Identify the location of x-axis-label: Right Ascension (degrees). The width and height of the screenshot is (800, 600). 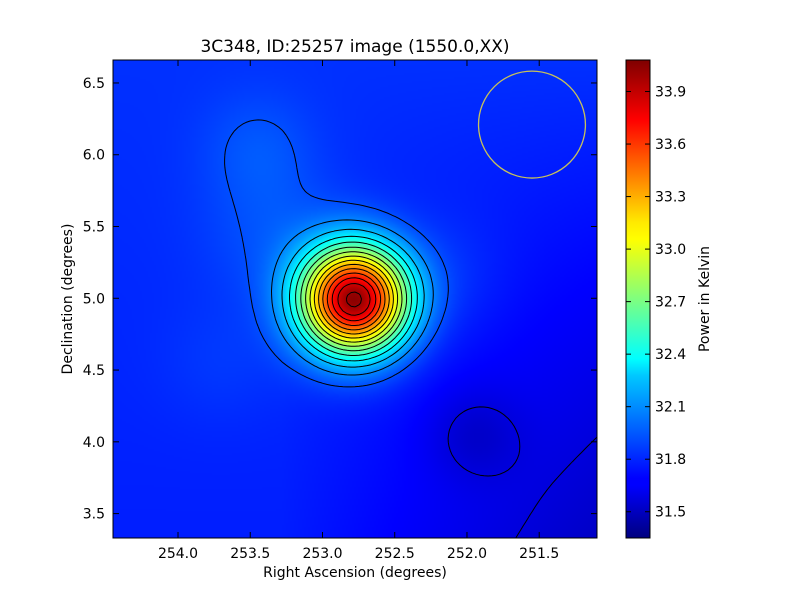
(355, 573).